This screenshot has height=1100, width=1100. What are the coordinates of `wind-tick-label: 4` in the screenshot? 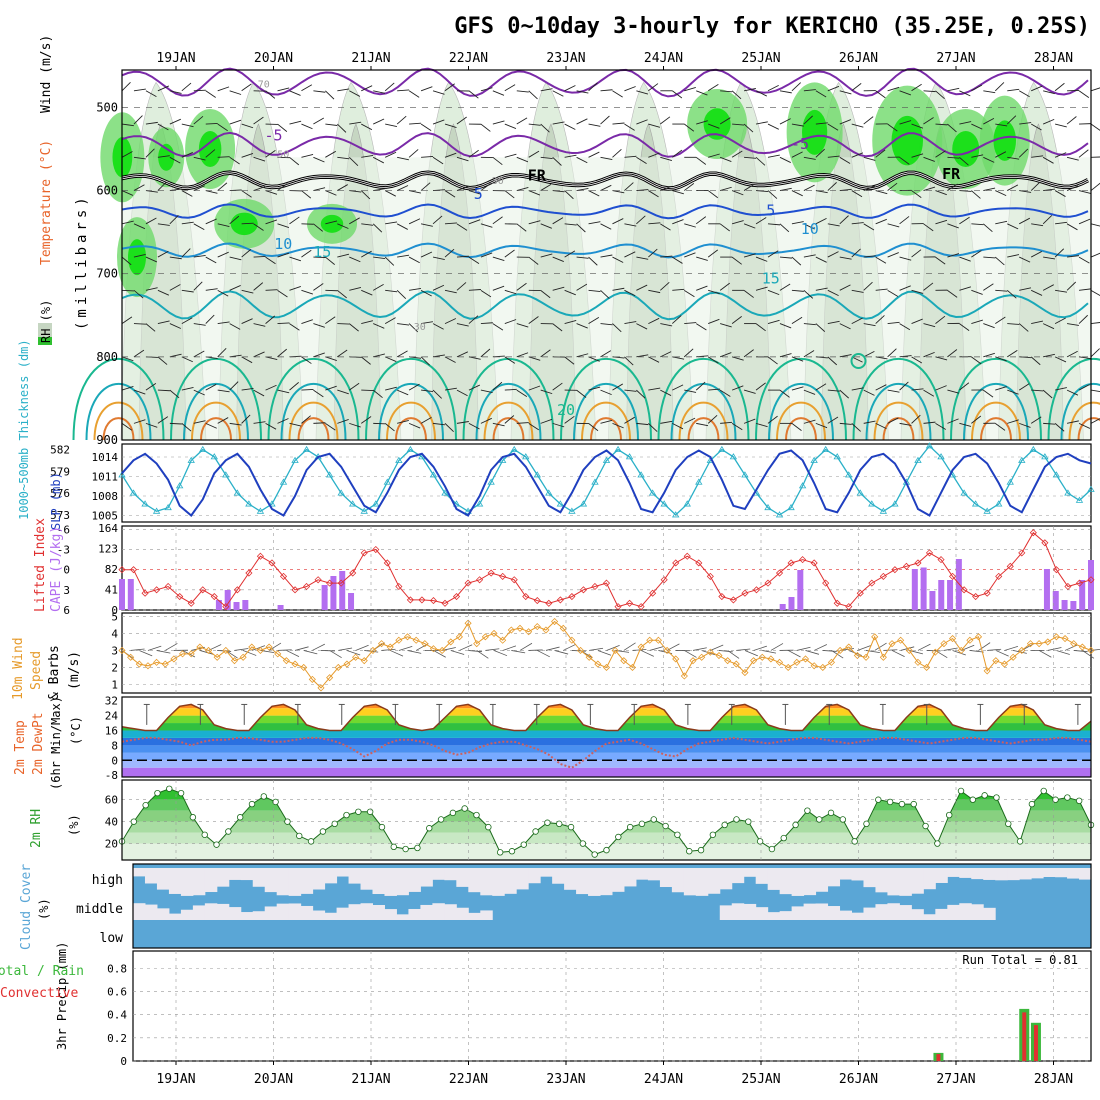 It's located at (114, 633).